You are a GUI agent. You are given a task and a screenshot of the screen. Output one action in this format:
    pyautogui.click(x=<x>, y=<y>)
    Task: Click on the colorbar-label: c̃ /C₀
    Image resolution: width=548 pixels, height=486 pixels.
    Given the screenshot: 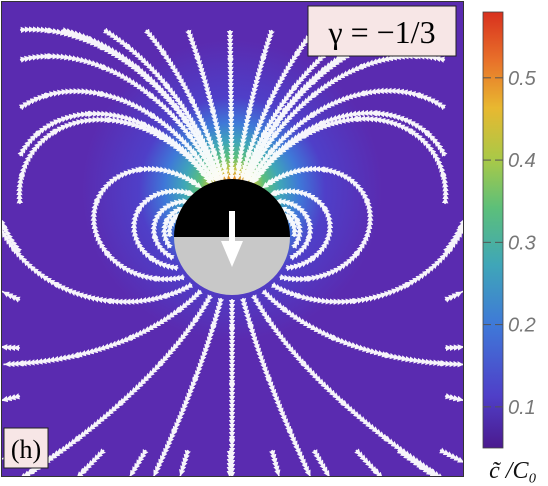 What is the action you would take?
    pyautogui.click(x=513, y=471)
    